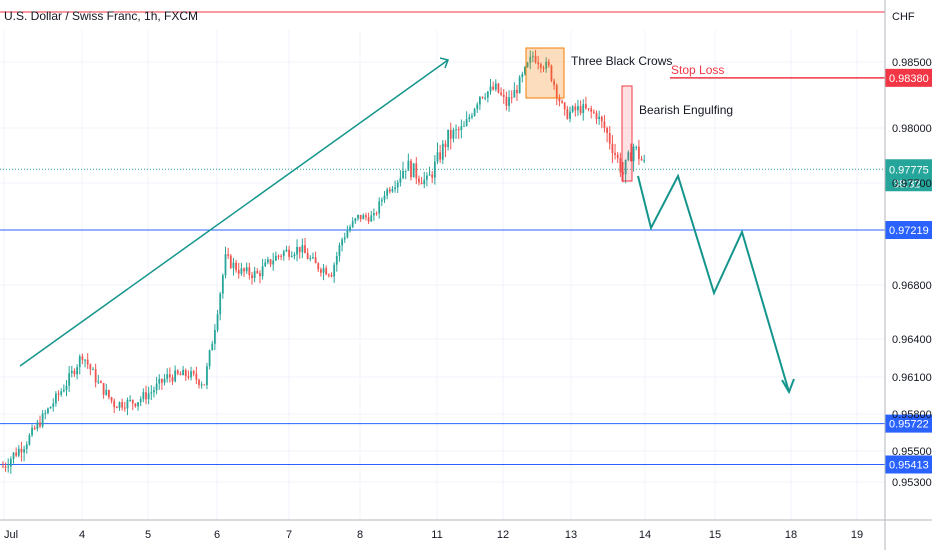 The height and width of the screenshot is (550, 932). What do you see at coordinates (101, 16) in the screenshot?
I see `chart-title: U.S. Dollar / Swiss Franc, 1h, FXCM` at bounding box center [101, 16].